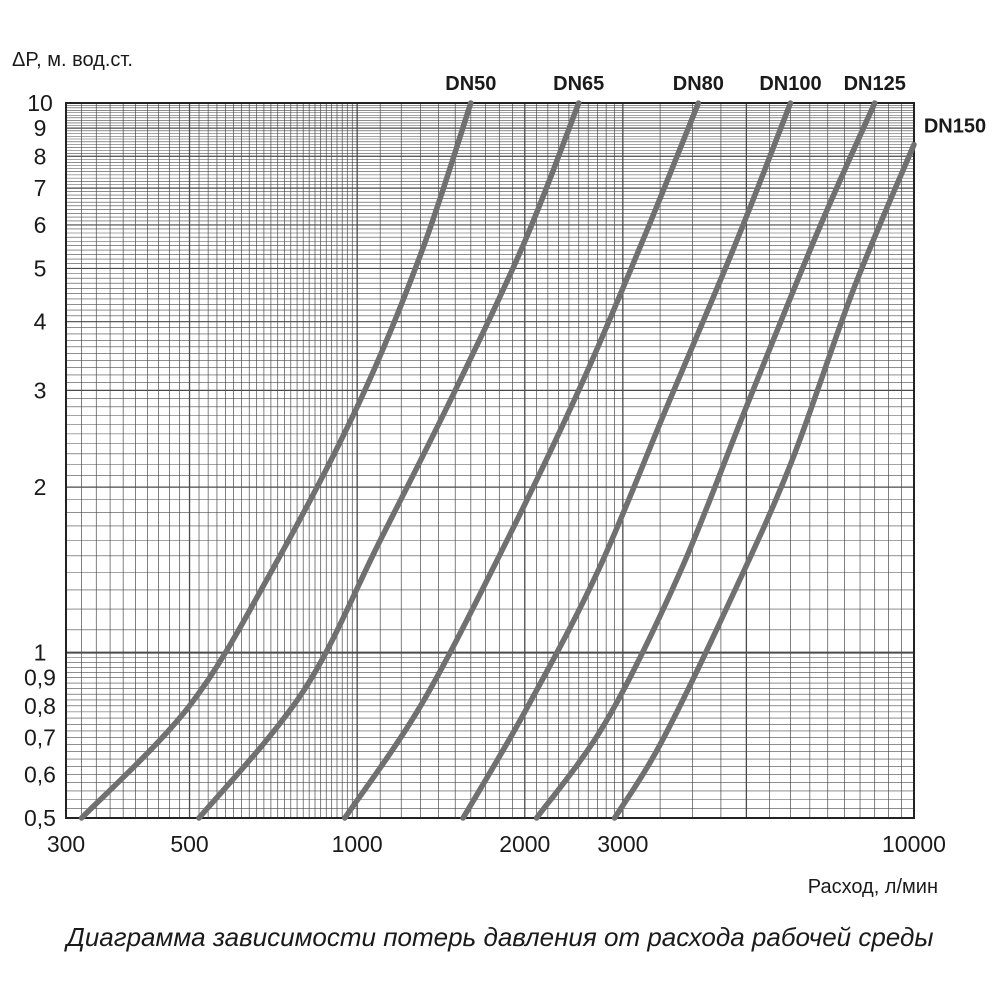 The image size is (1000, 1000). Describe the element at coordinates (914, 844) in the screenshot. I see `x-tick-label: 10000` at that location.